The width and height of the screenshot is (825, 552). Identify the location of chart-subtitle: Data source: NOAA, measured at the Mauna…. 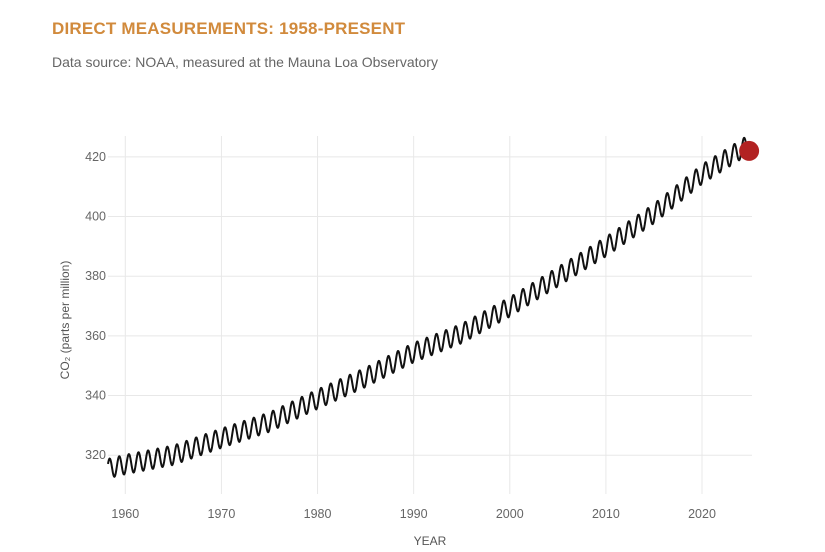
(245, 62).